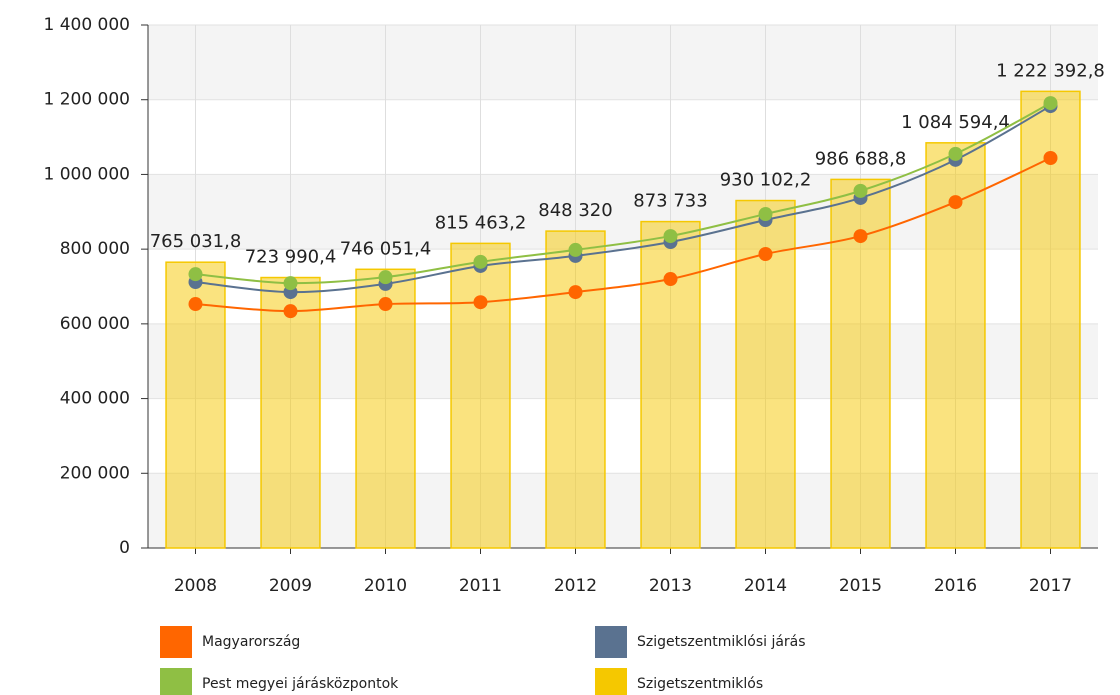 This screenshot has width=1120, height=695. I want to click on legend-label: Pest megyei járásközpontok, so click(300, 684).